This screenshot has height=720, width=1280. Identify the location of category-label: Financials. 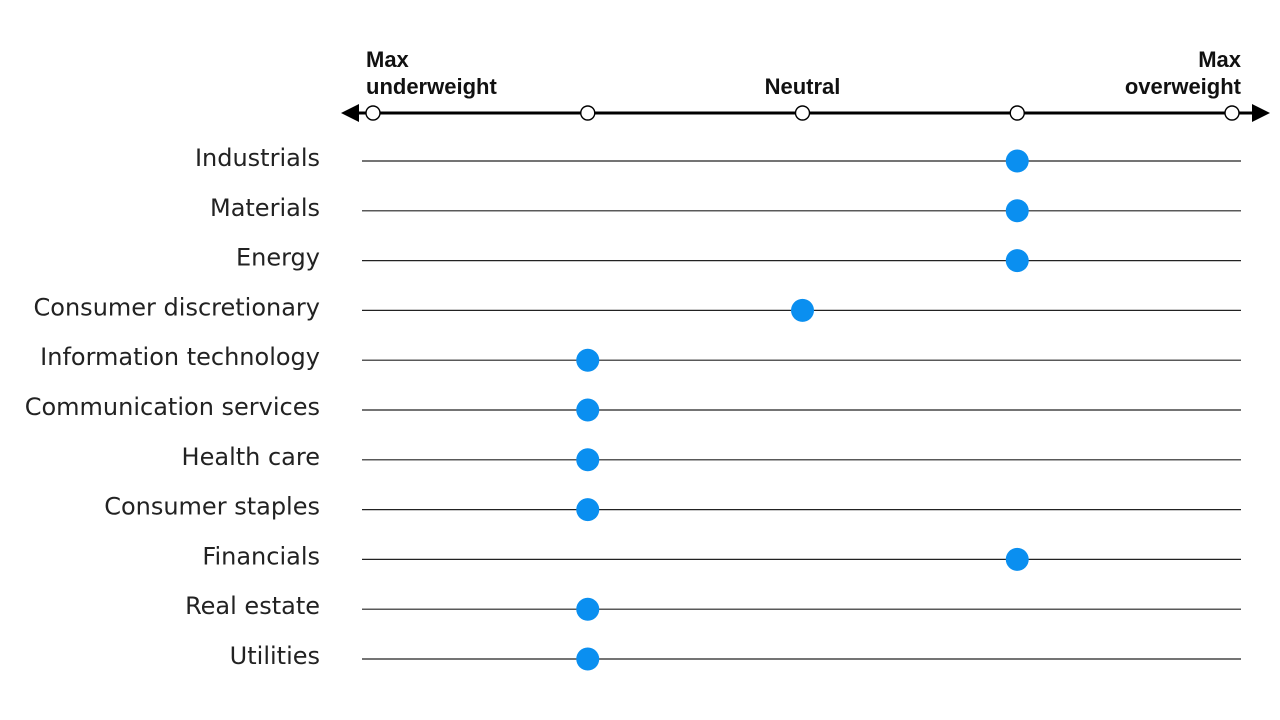
(261, 556).